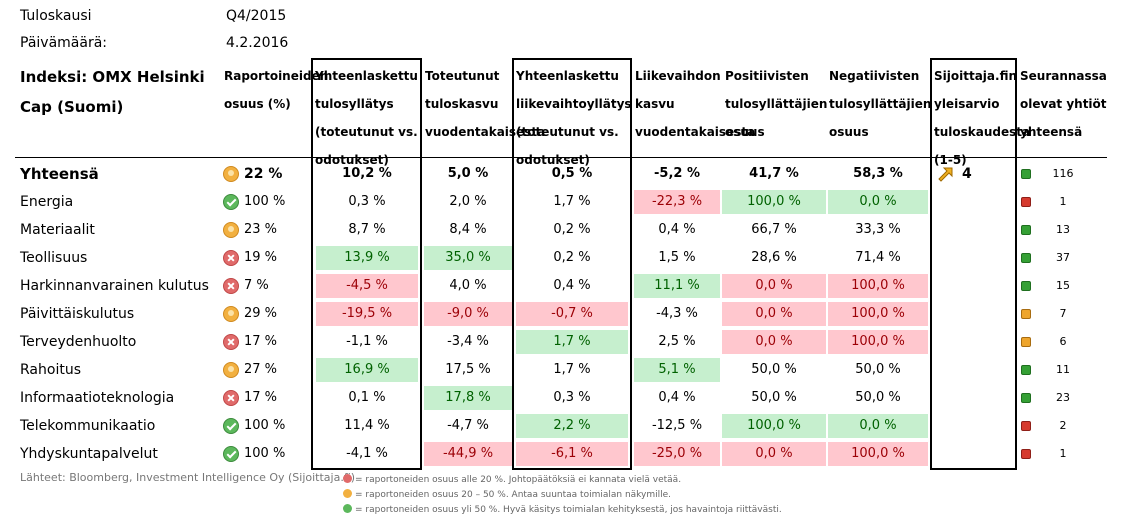  Describe the element at coordinates (367, 229) in the screenshot. I see `cell-eps-surprise: 8,7 %` at that location.